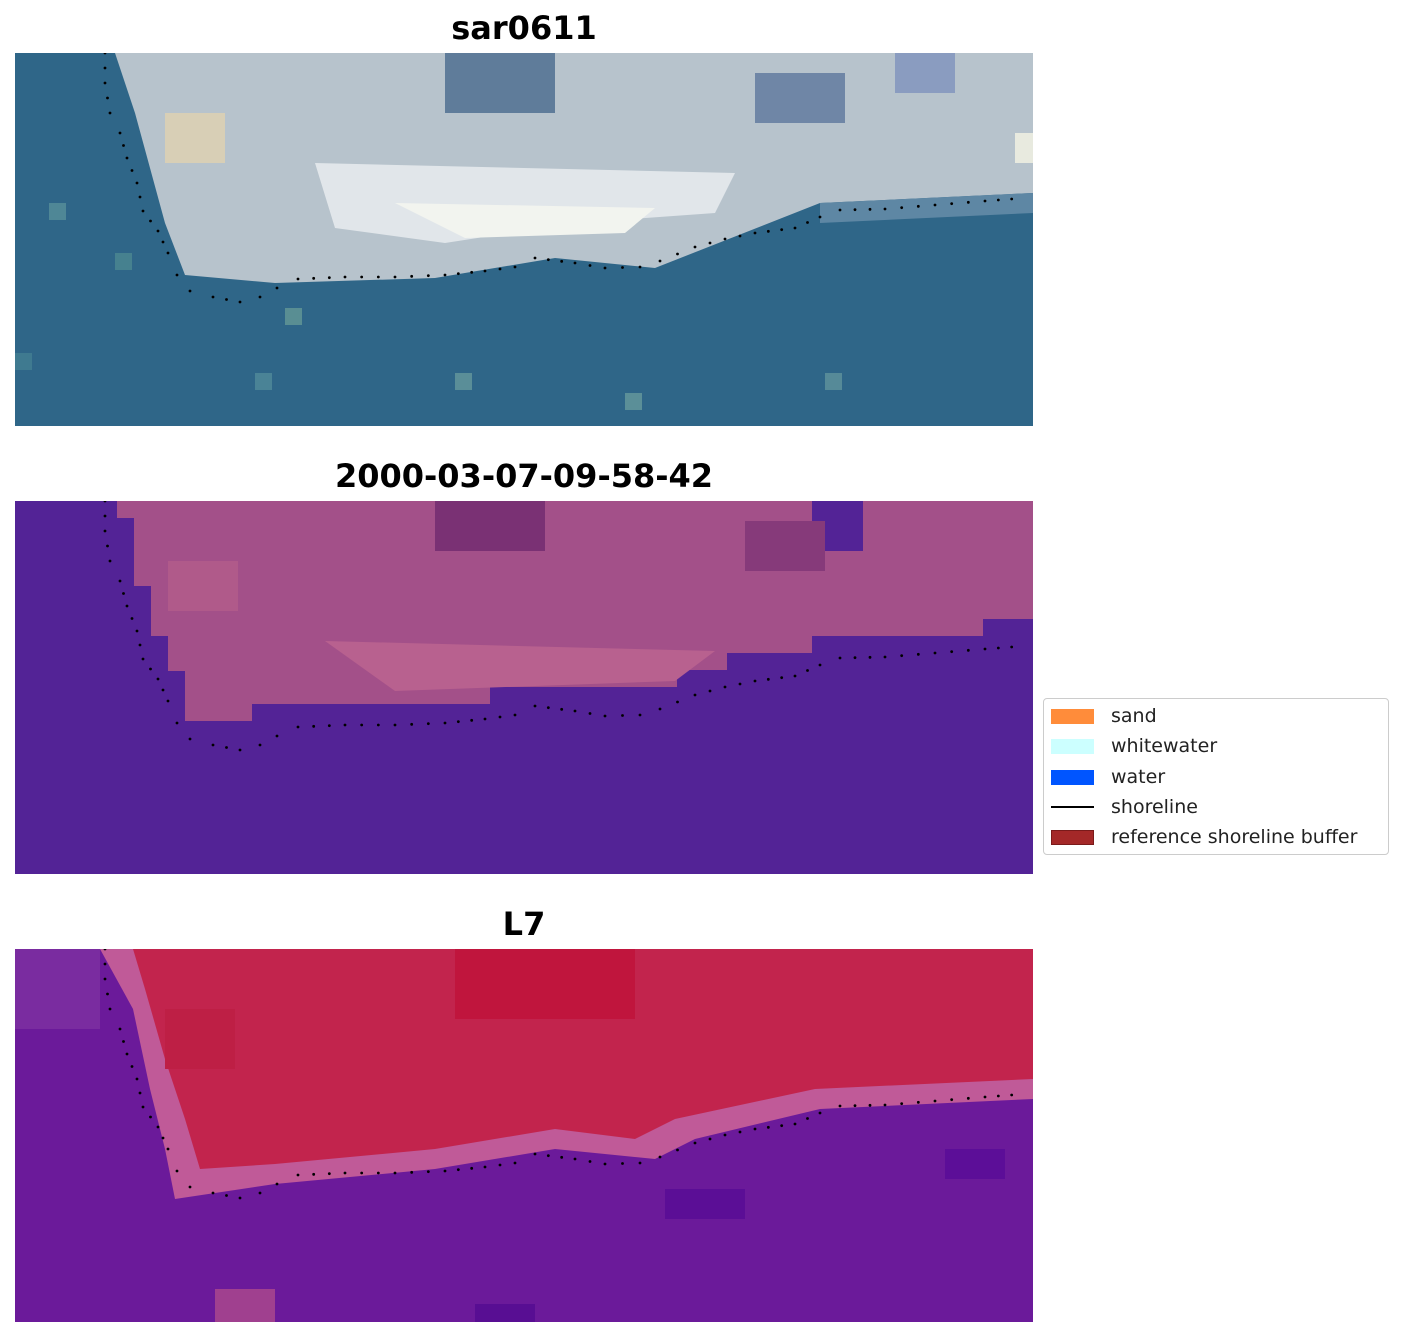 This screenshot has width=1404, height=1337. I want to click on panel-title-index: L7, so click(524, 924).